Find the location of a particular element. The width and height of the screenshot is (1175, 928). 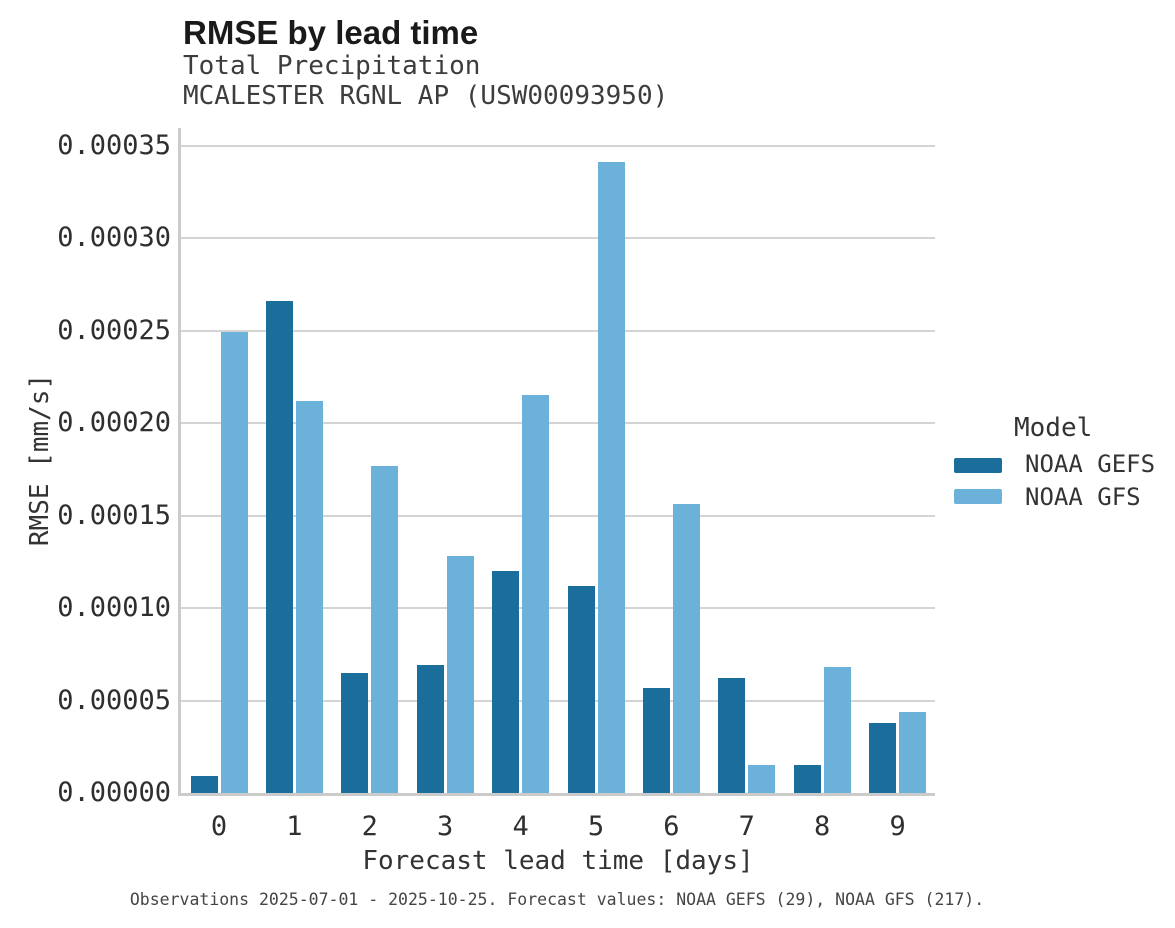

y-tick-label: 0.00010 is located at coordinates (114, 607).